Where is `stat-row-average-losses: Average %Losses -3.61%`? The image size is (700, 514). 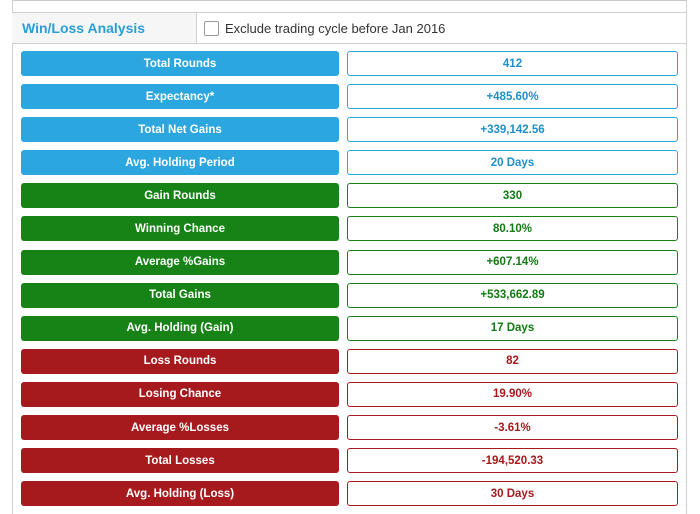
stat-row-average-losses: Average %Losses -3.61% is located at coordinates (349, 428).